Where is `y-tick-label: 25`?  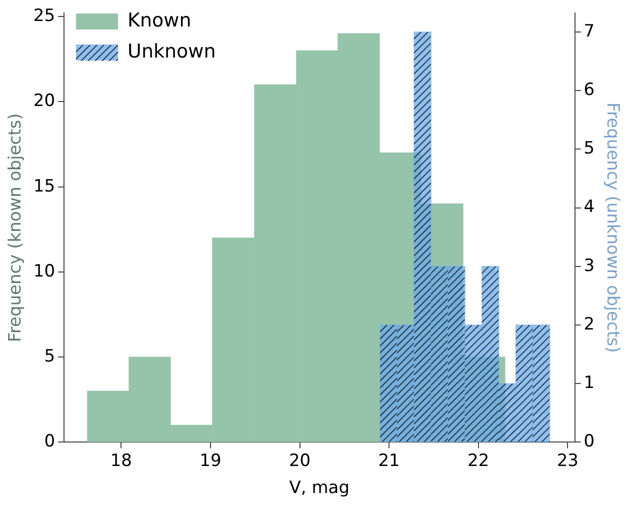
y-tick-label: 25 is located at coordinates (44, 16).